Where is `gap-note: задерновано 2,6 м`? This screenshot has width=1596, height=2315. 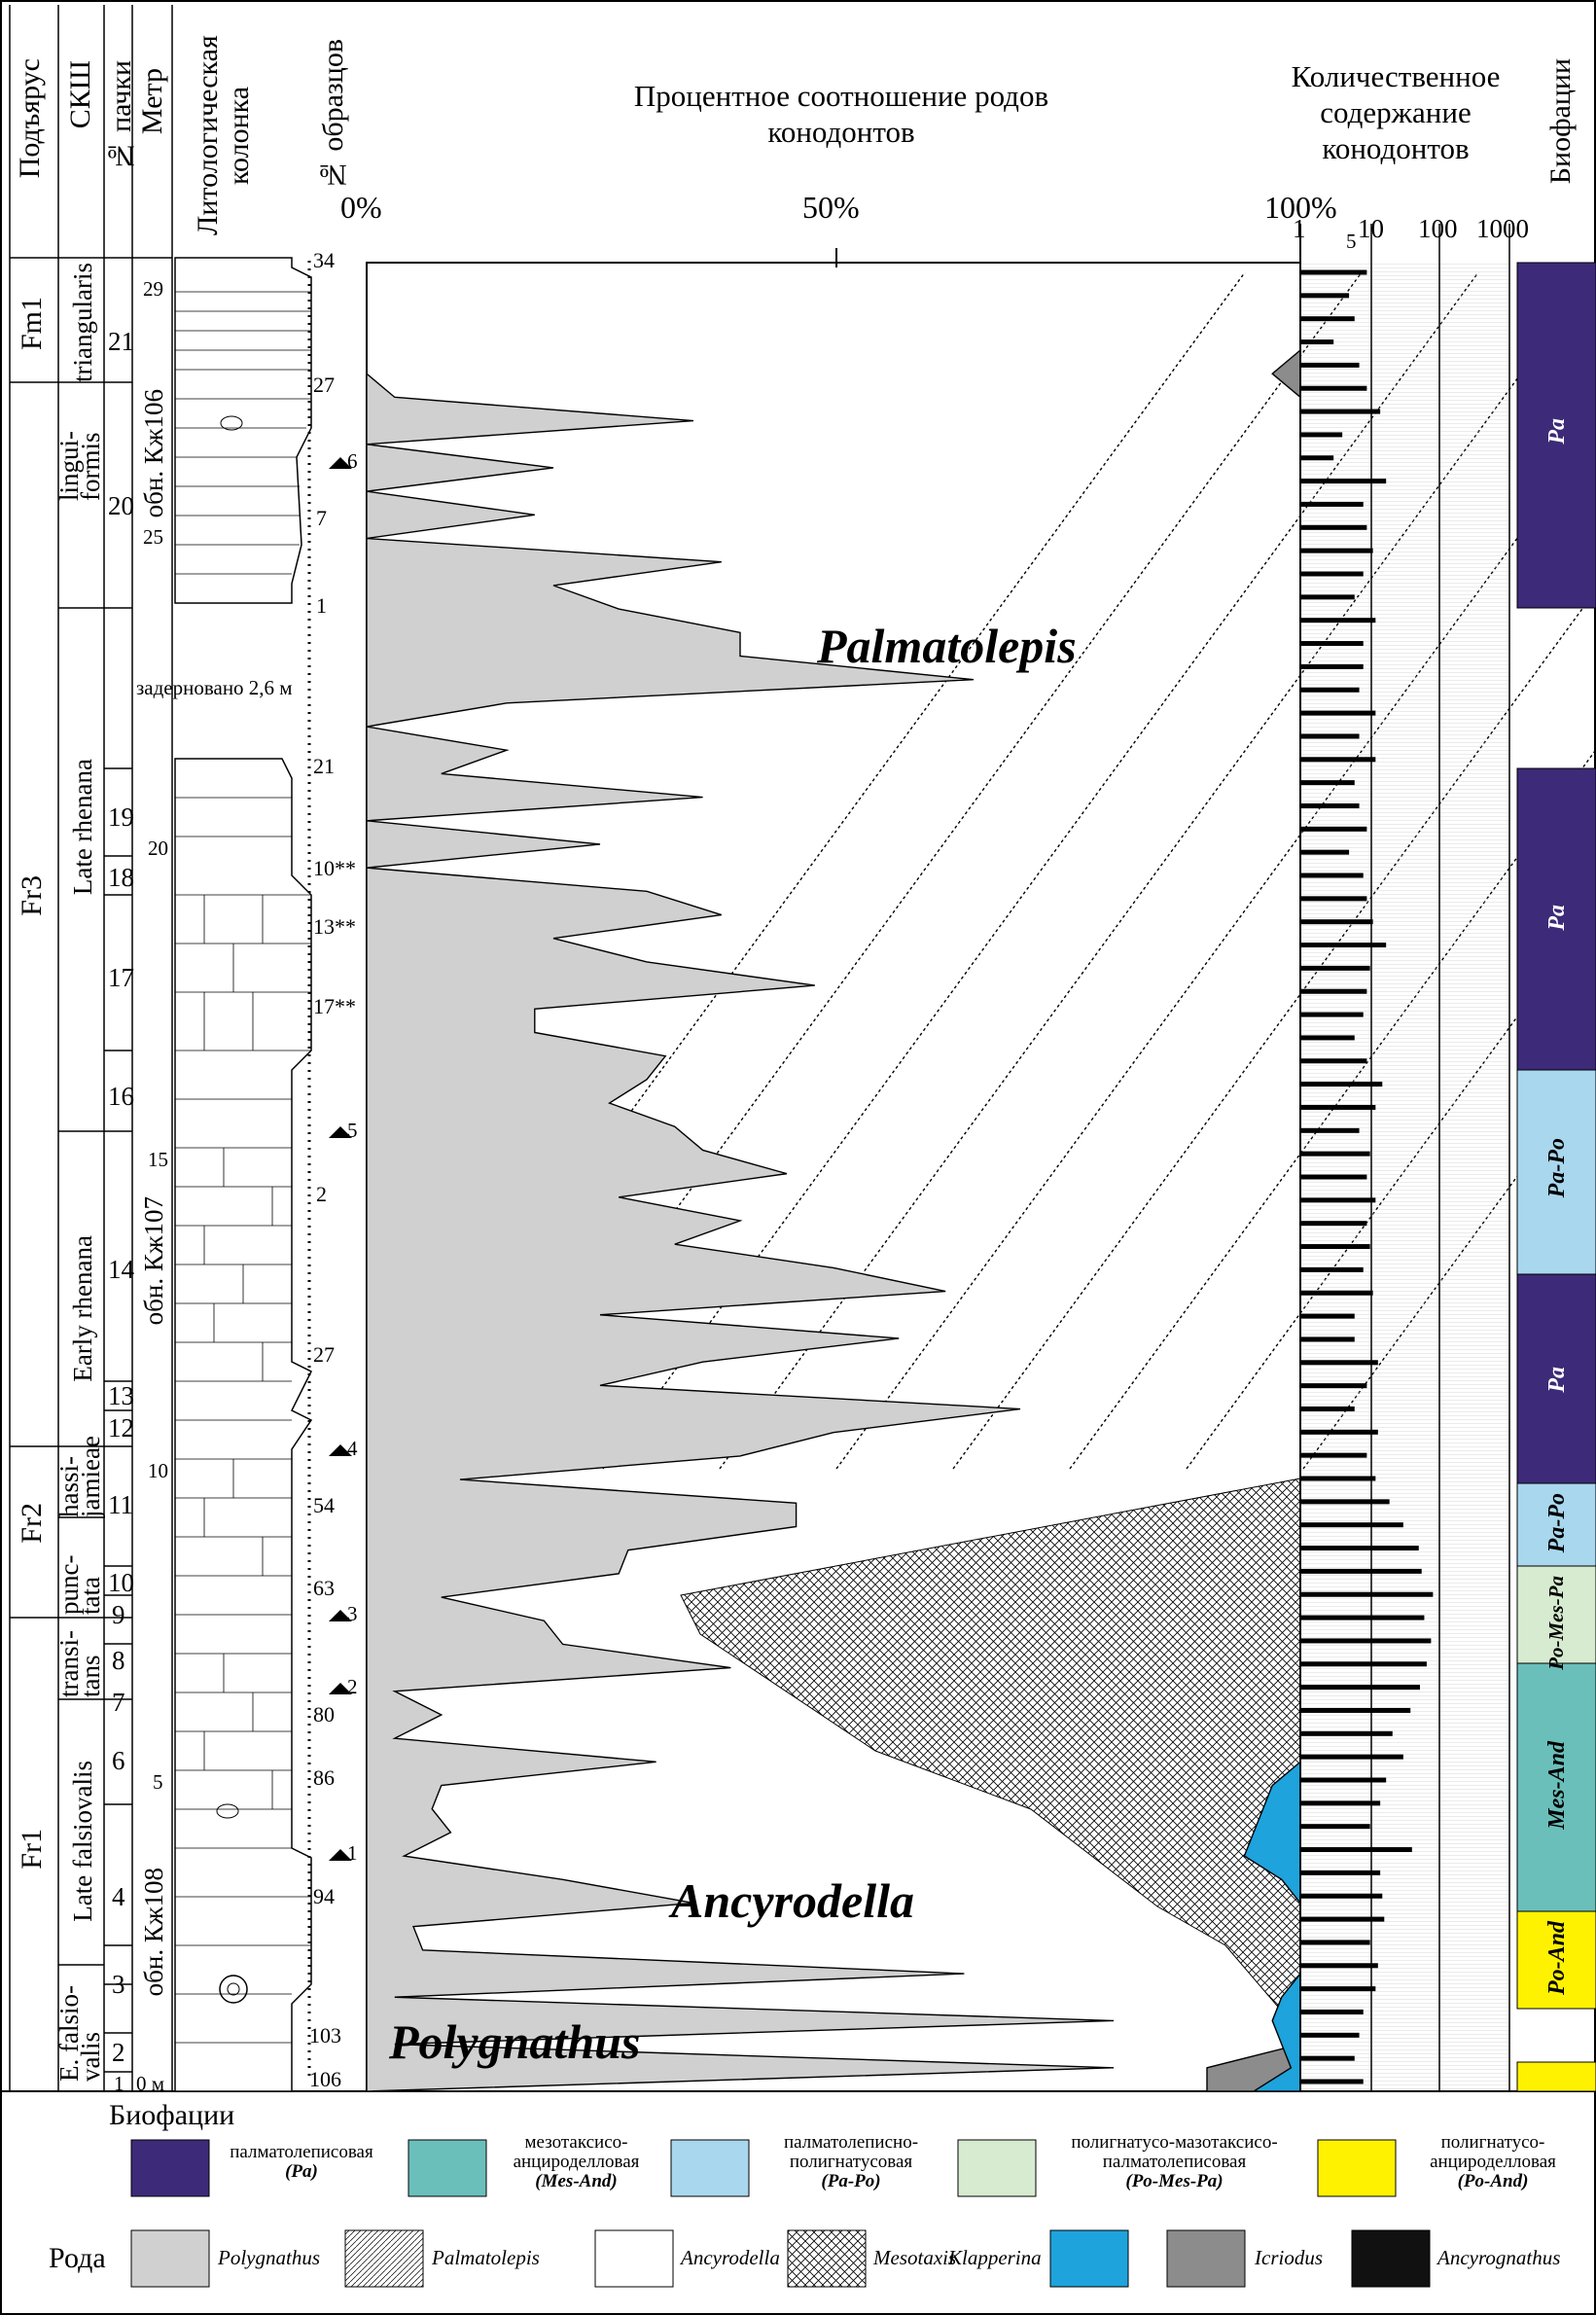
gap-note: задерновано 2,6 м is located at coordinates (215, 687).